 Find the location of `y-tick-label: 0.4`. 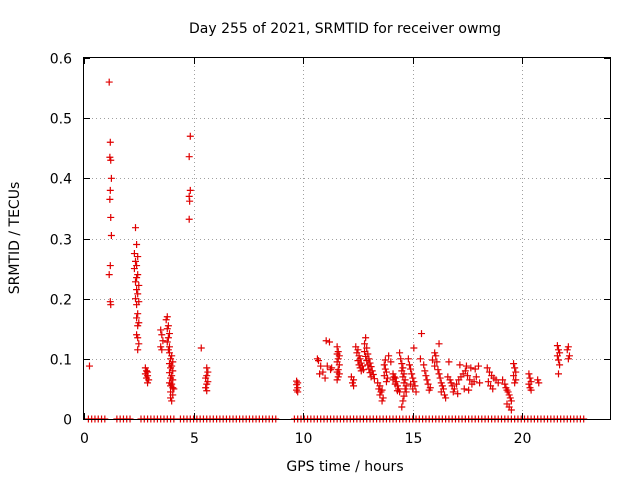

y-tick-label: 0.4 is located at coordinates (61, 180).